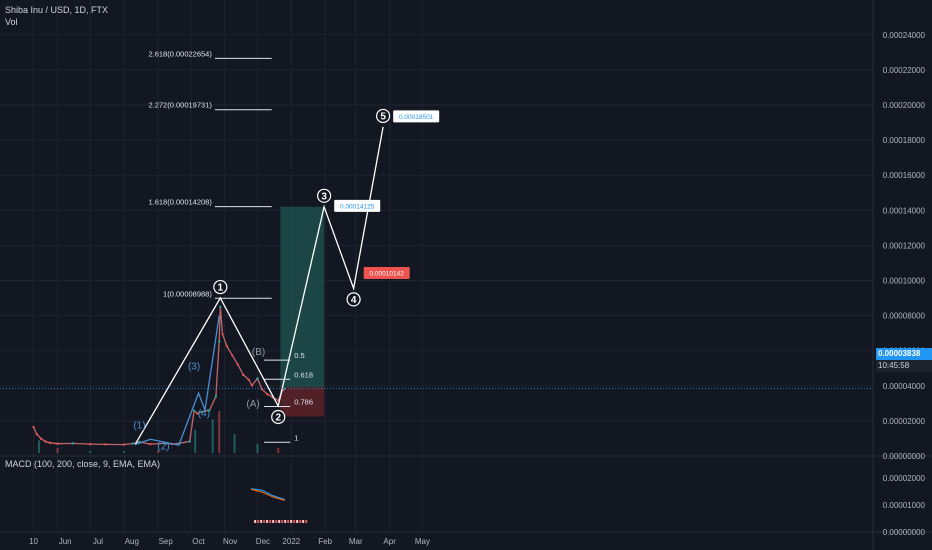  Describe the element at coordinates (291, 541) in the screenshot. I see `time-tick-label: 2022` at that location.